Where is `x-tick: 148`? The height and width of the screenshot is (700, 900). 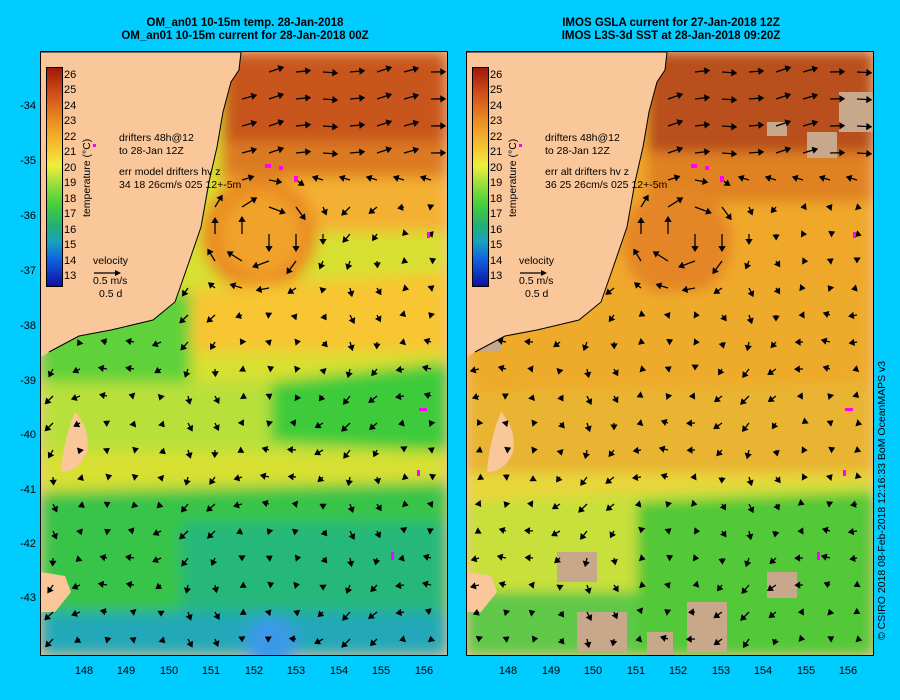
x-tick: 148 is located at coordinates (508, 671).